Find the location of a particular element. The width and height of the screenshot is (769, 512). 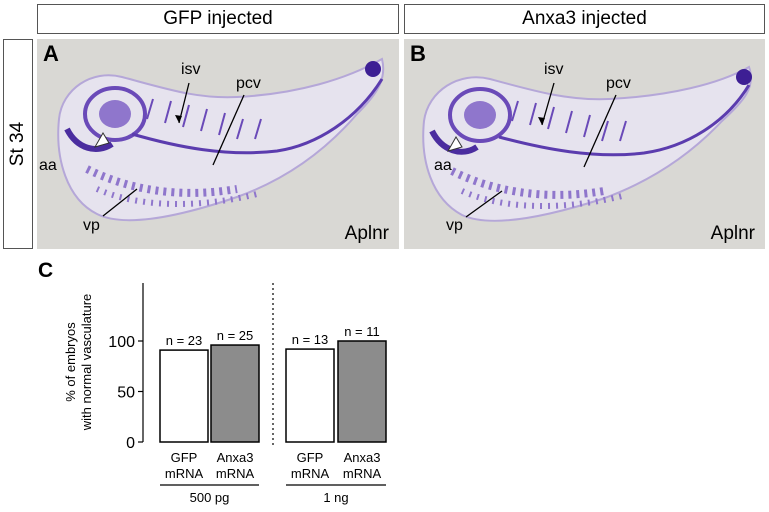

category-label-0-line2: mRNA is located at coordinates (184, 473).